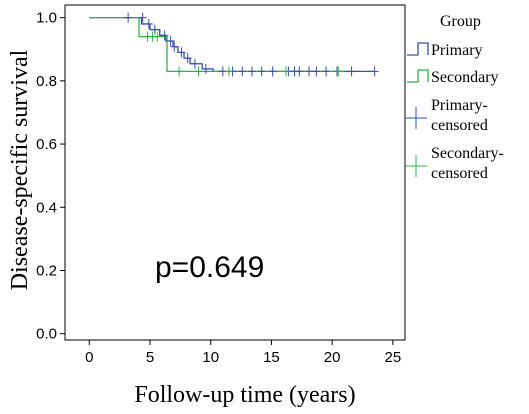 This screenshot has height=414, width=529. I want to click on y-tick-label: 0.8, so click(46, 81).